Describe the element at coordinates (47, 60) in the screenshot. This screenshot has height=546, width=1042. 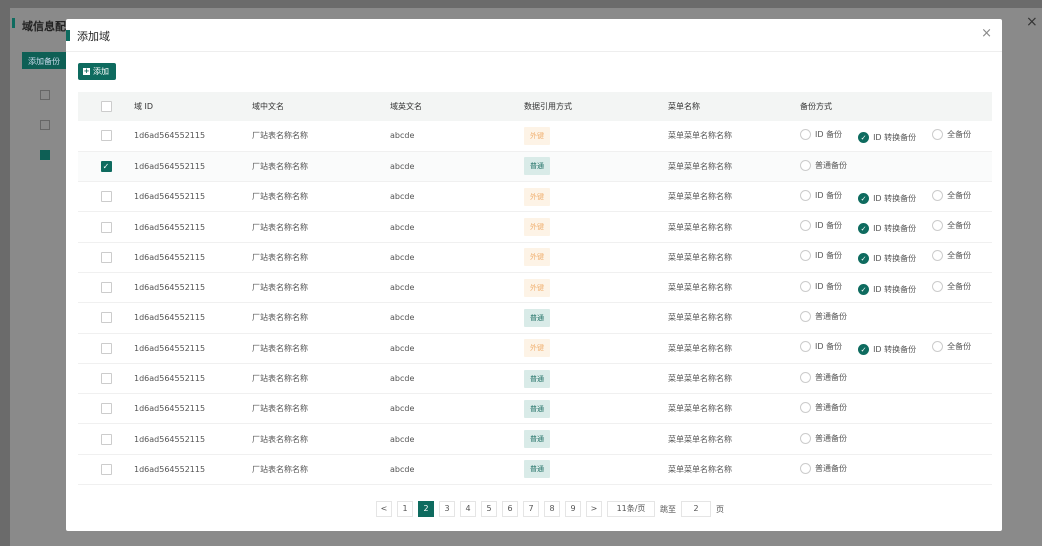
I see `background-add-backup-button: 添加备份` at that location.